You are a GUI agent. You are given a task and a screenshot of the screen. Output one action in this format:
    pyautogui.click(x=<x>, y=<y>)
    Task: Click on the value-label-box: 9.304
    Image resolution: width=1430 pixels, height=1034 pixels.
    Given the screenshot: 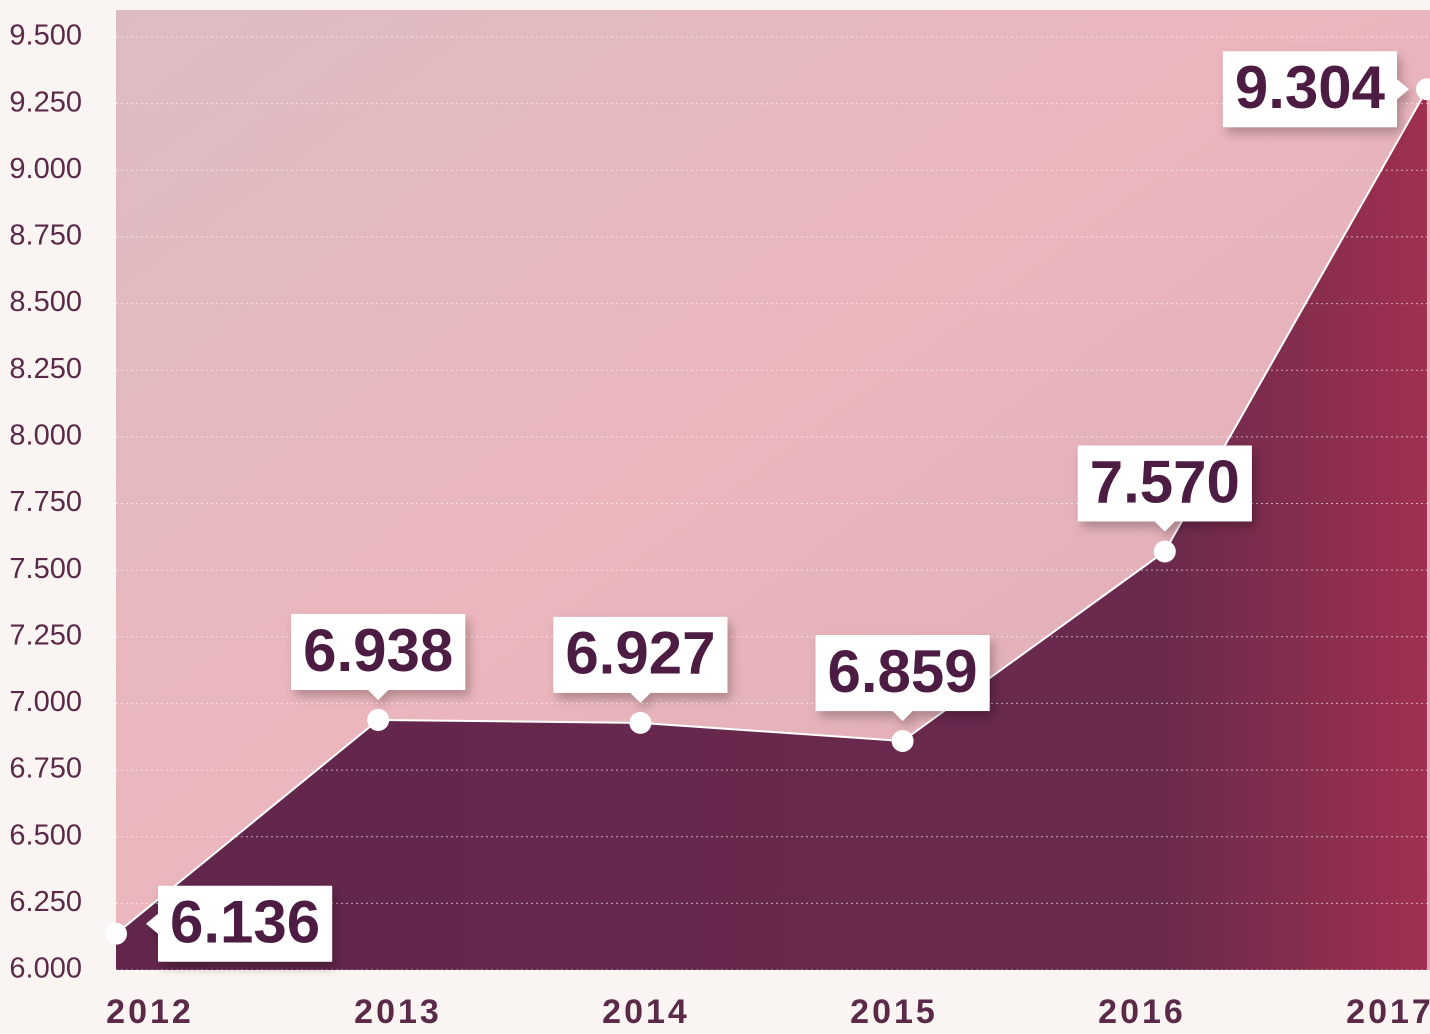 What is the action you would take?
    pyautogui.click(x=1315, y=89)
    